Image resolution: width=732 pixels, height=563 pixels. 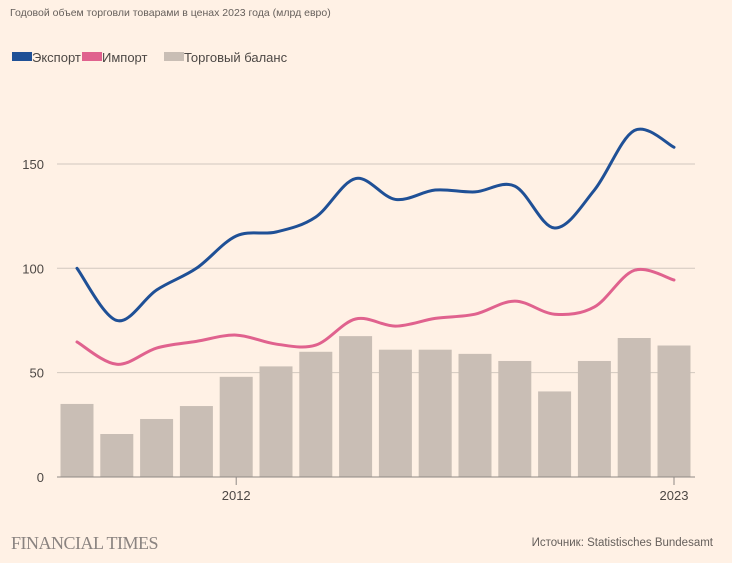 I want to click on bar-2012, so click(x=236, y=426).